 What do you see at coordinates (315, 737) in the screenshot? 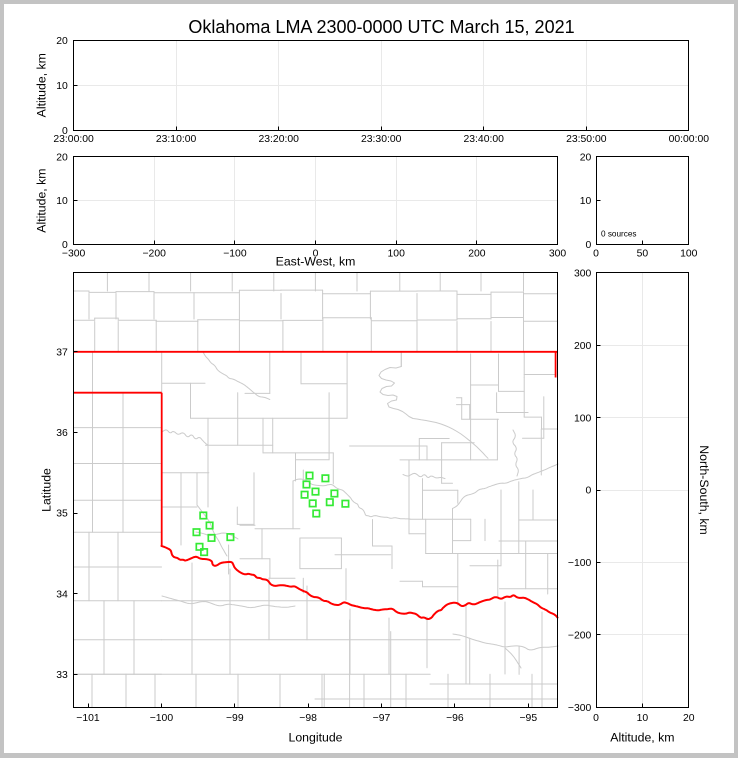
I see `svg-text: Longitude` at bounding box center [315, 737].